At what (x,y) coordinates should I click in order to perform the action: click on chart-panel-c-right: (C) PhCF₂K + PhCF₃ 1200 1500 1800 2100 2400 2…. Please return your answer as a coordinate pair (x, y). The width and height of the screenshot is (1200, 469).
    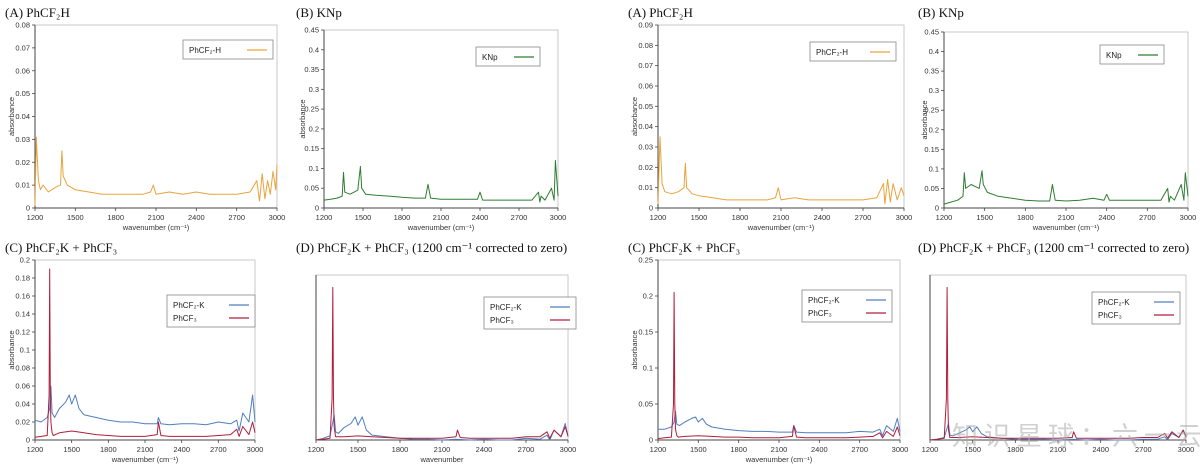
    Looking at the image, I should click on (769, 353).